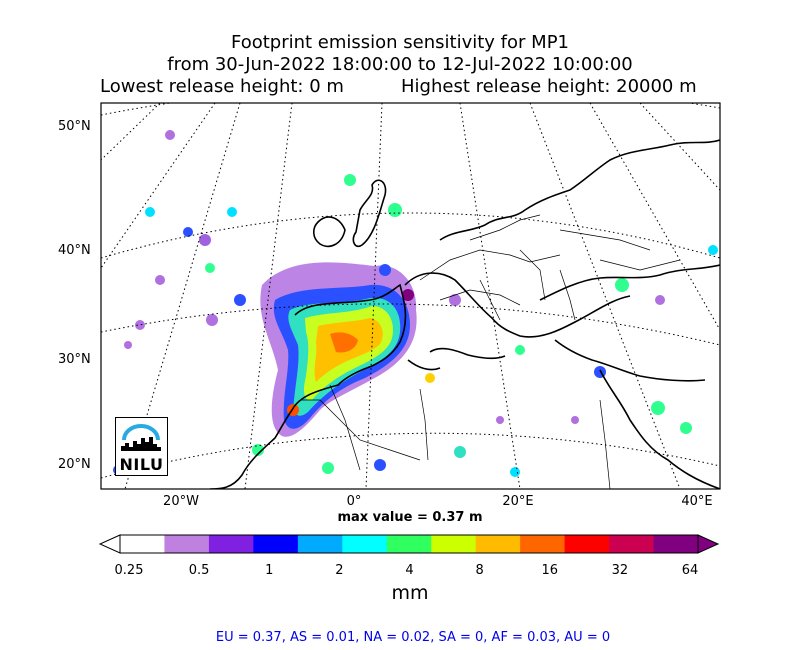 The height and width of the screenshot is (650, 800). I want to click on colorbar-tick-label: 1, so click(269, 570).